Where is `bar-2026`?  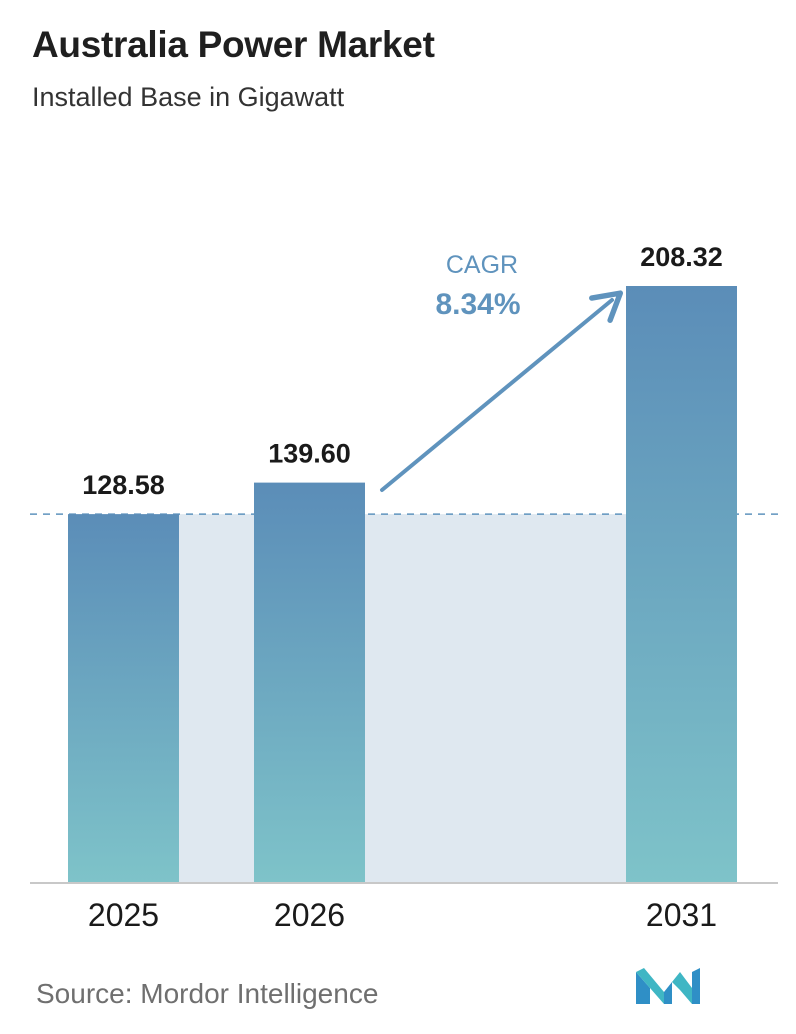
bar-2026 is located at coordinates (309, 682).